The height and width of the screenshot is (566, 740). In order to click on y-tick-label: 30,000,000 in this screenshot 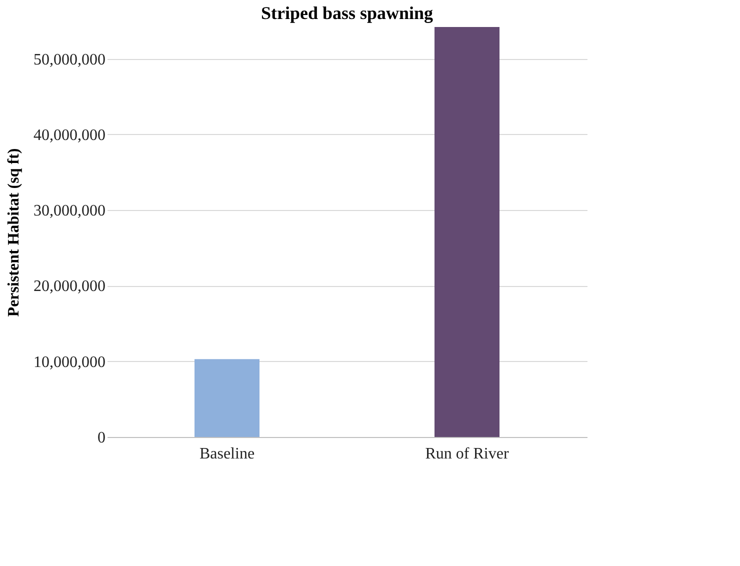, I will do `click(70, 211)`.